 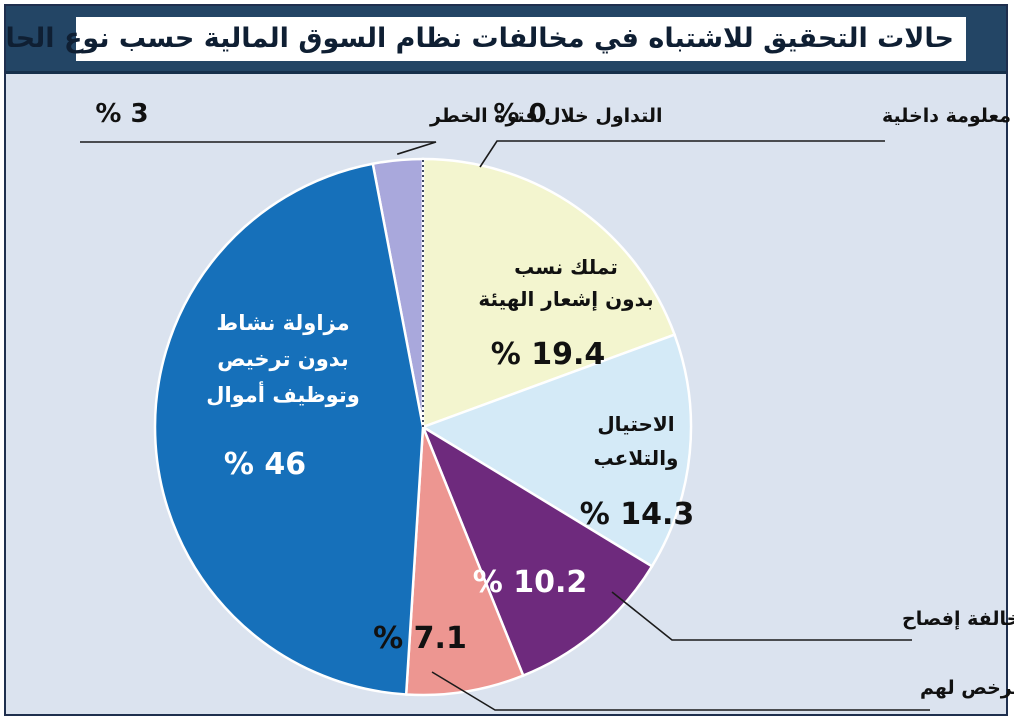 I want to click on leader-line-authorized, so click(x=680, y=691).